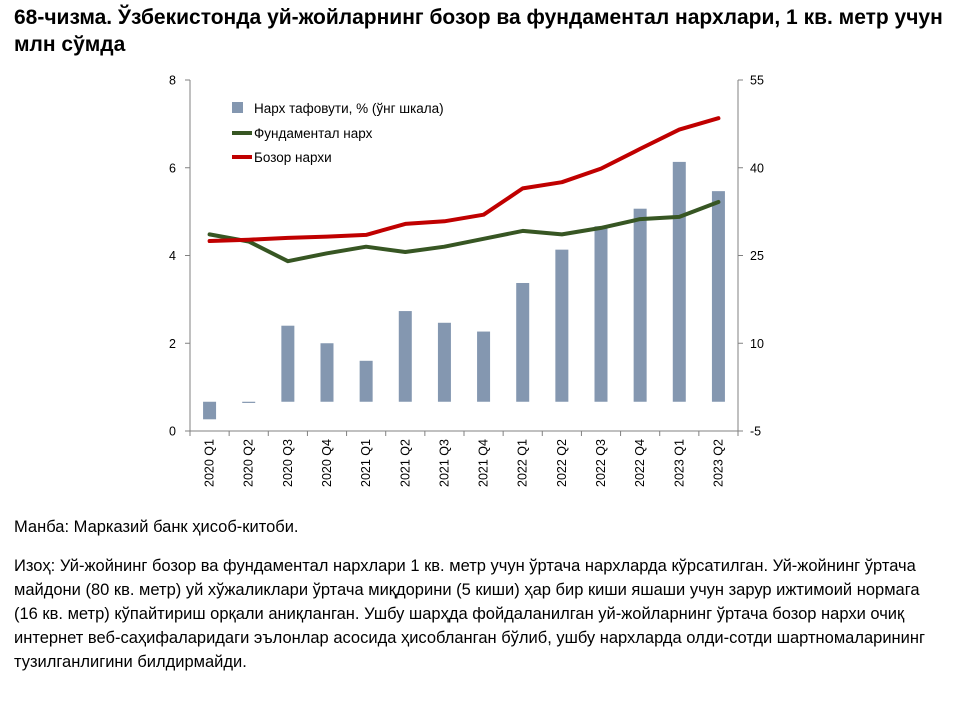 Image resolution: width=955 pixels, height=723 pixels. Describe the element at coordinates (601, 463) in the screenshot. I see `x-tick-label: 2022 Q3` at that location.